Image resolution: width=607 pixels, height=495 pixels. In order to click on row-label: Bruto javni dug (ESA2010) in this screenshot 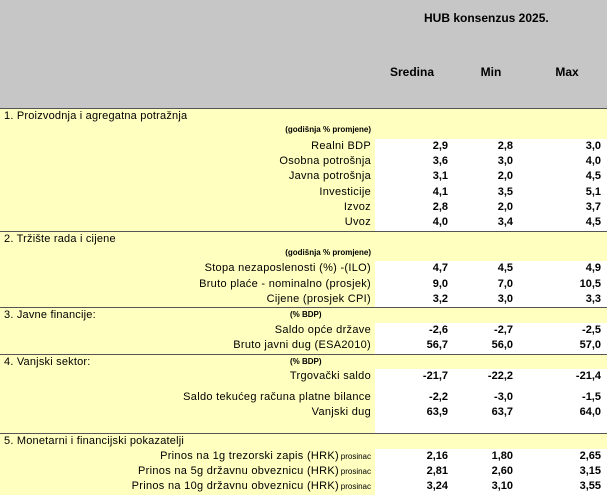, I will do `click(302, 345)`.